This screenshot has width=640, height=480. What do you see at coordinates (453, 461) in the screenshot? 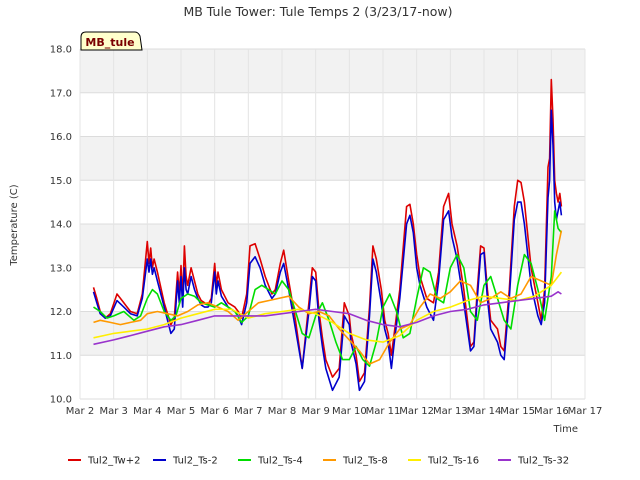
I see `legend-label-tul2-ts-16: Tul2_Ts-16` at bounding box center [453, 461].